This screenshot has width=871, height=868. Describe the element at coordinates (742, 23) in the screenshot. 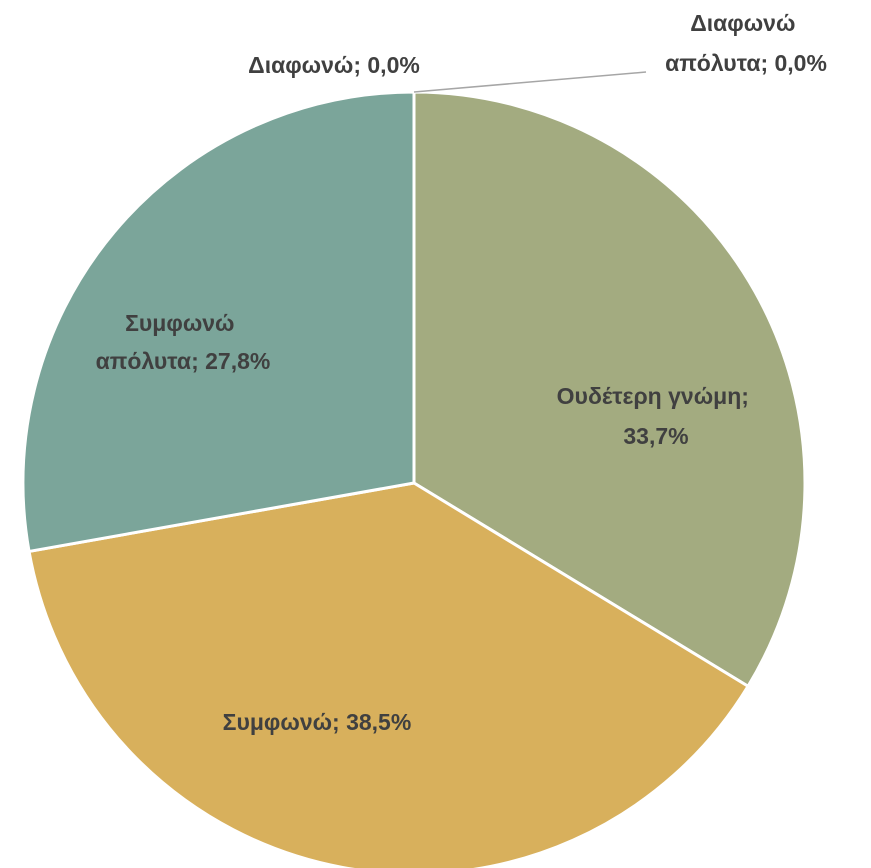

I see `data-label-diafono-apolyta-line1: Διαφωνώ` at that location.